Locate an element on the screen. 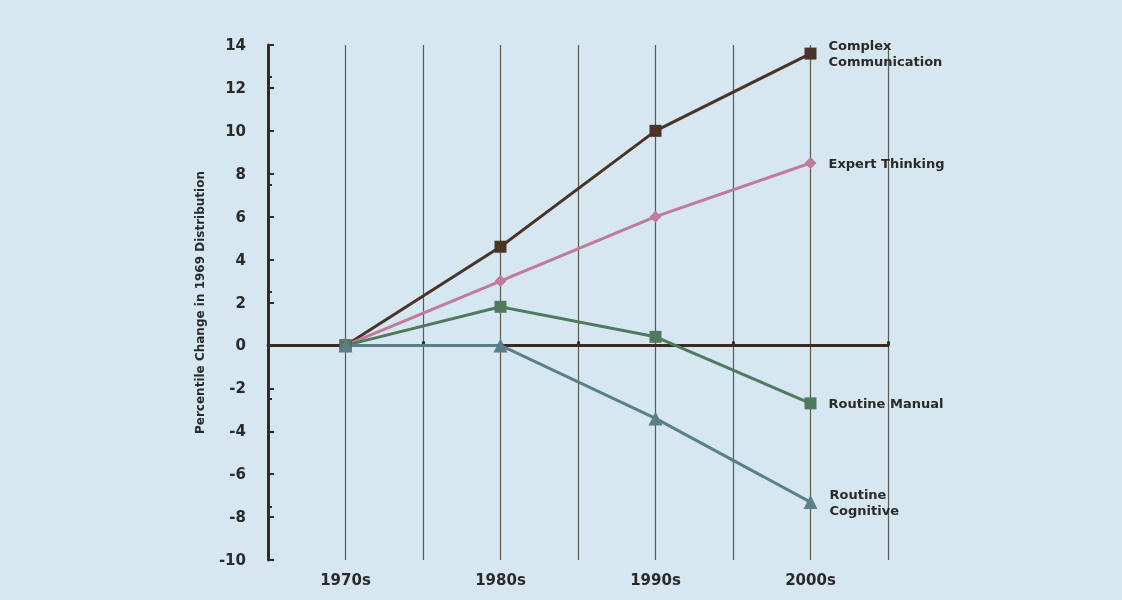 The image size is (1122, 600). x-tick-label: 1980s is located at coordinates (500, 579).